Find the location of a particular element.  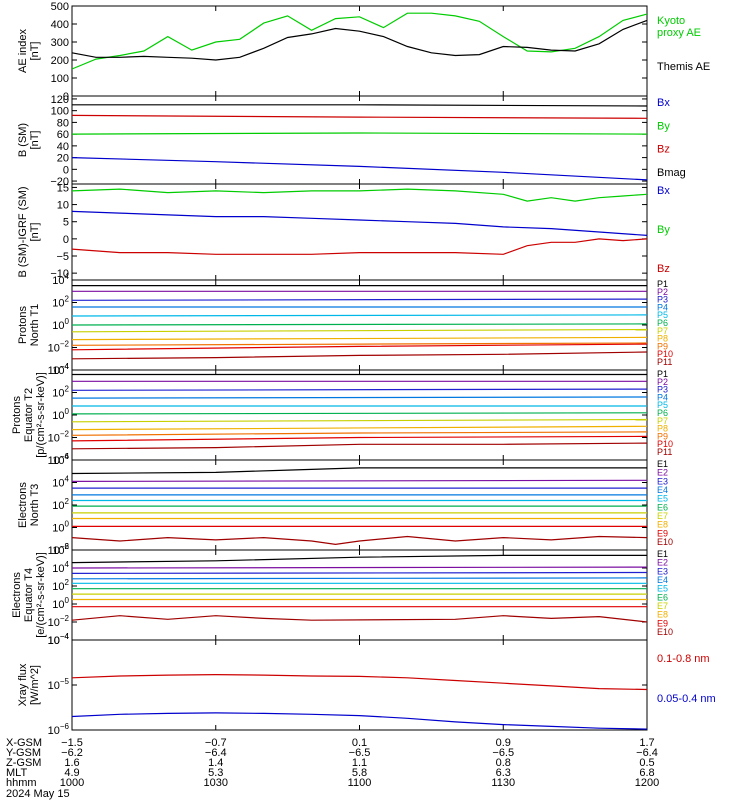

x-axis-value: 4.9 is located at coordinates (71, 773).